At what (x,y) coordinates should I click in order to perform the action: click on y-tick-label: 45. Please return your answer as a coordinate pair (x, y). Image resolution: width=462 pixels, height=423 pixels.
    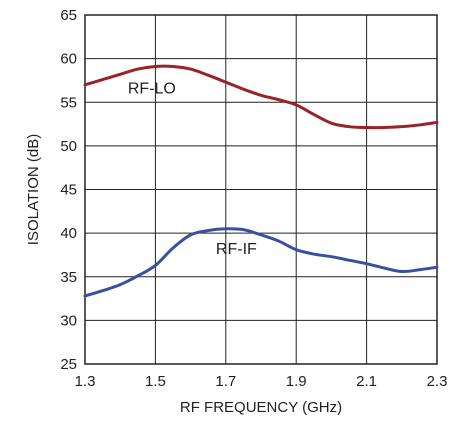
    Looking at the image, I should click on (68, 190).